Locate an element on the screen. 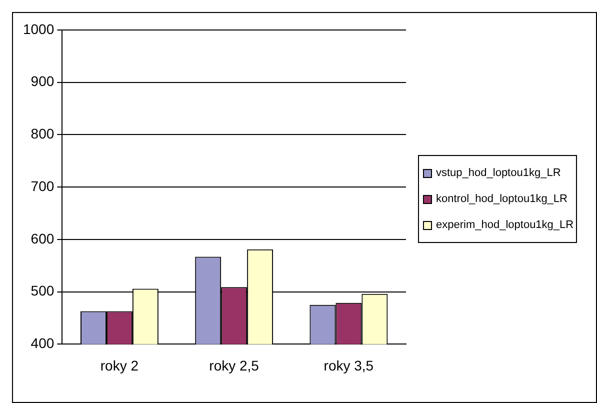 The image size is (597, 403). legend-label: vstup_hod_loptou1kg_LR is located at coordinates (498, 173).